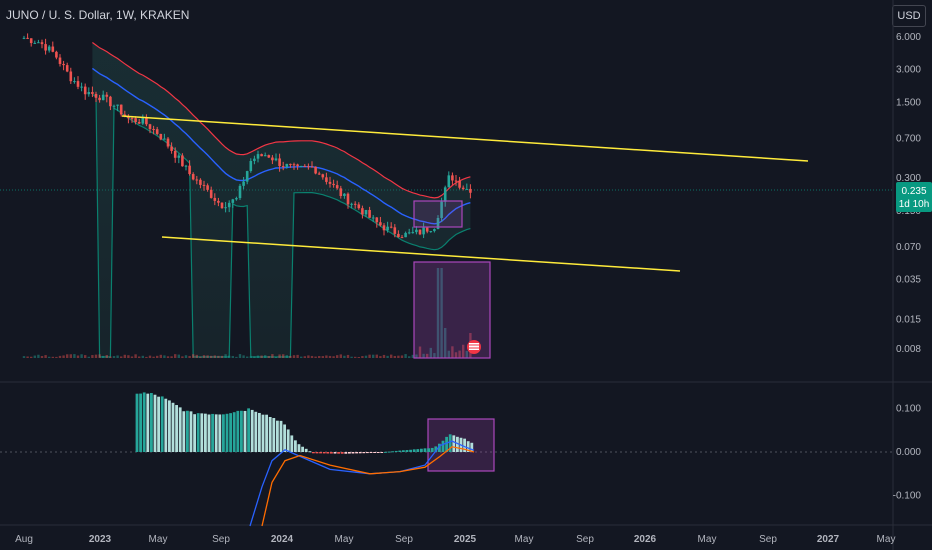 This screenshot has width=932, height=550. I want to click on event-flag-icon, so click(474, 347).